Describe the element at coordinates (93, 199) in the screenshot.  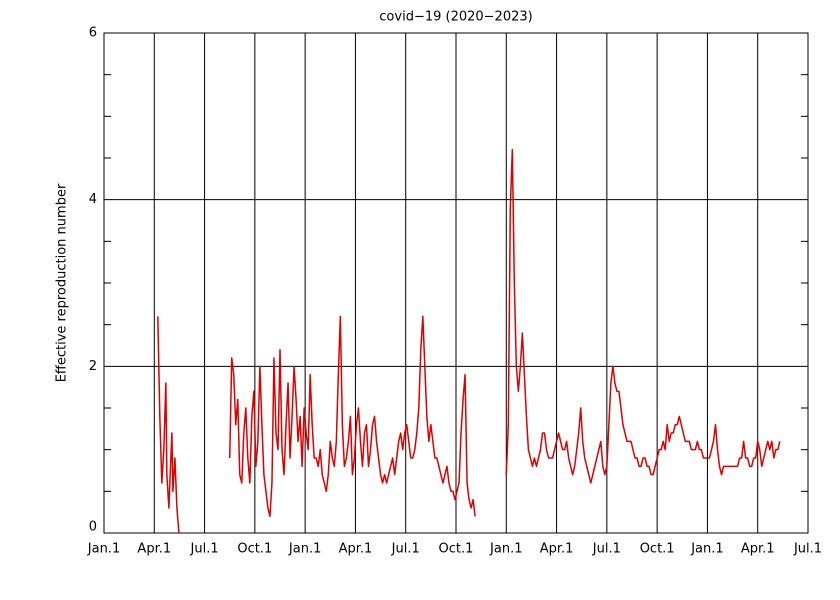
I see `y-tick-label: 4` at that location.